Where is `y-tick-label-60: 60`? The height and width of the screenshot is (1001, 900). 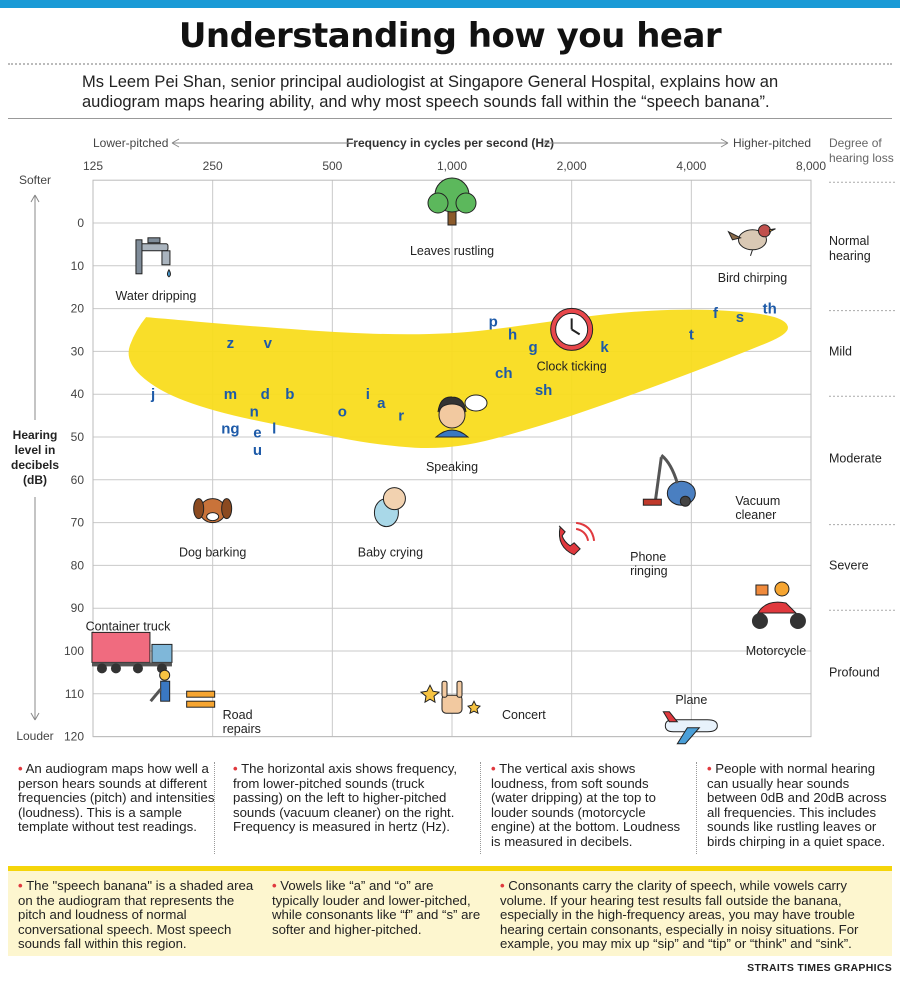
y-tick-label-60: 60 is located at coordinates (78, 480).